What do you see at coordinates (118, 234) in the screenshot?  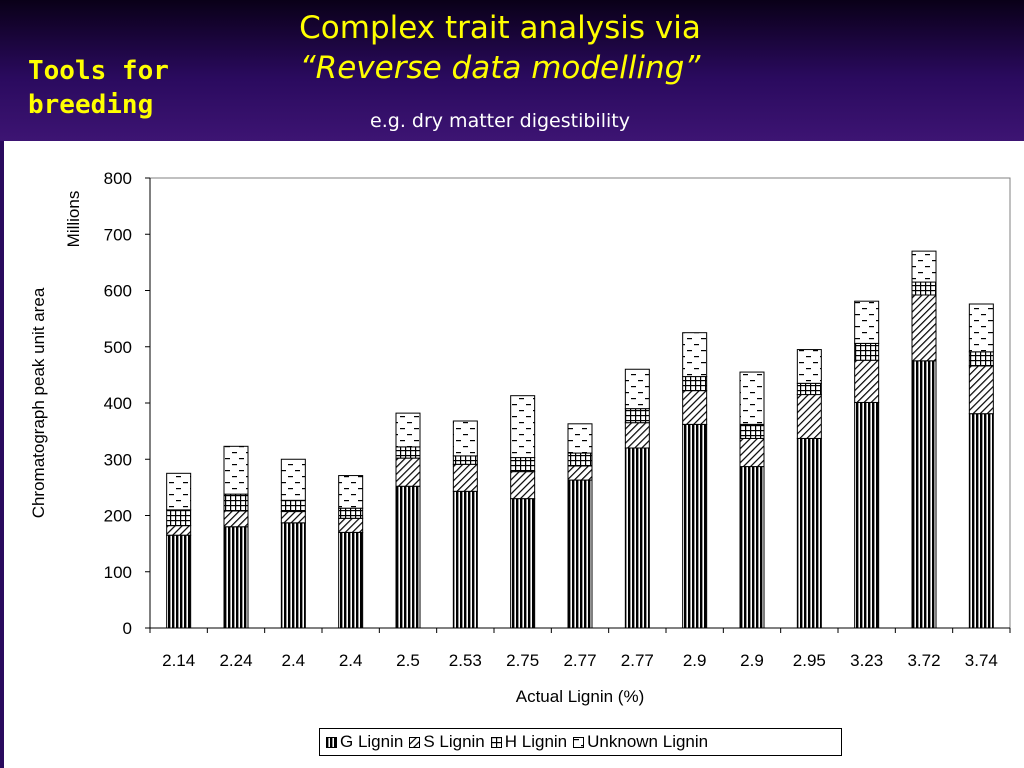 I see `y-tick-label-700: 700` at bounding box center [118, 234].